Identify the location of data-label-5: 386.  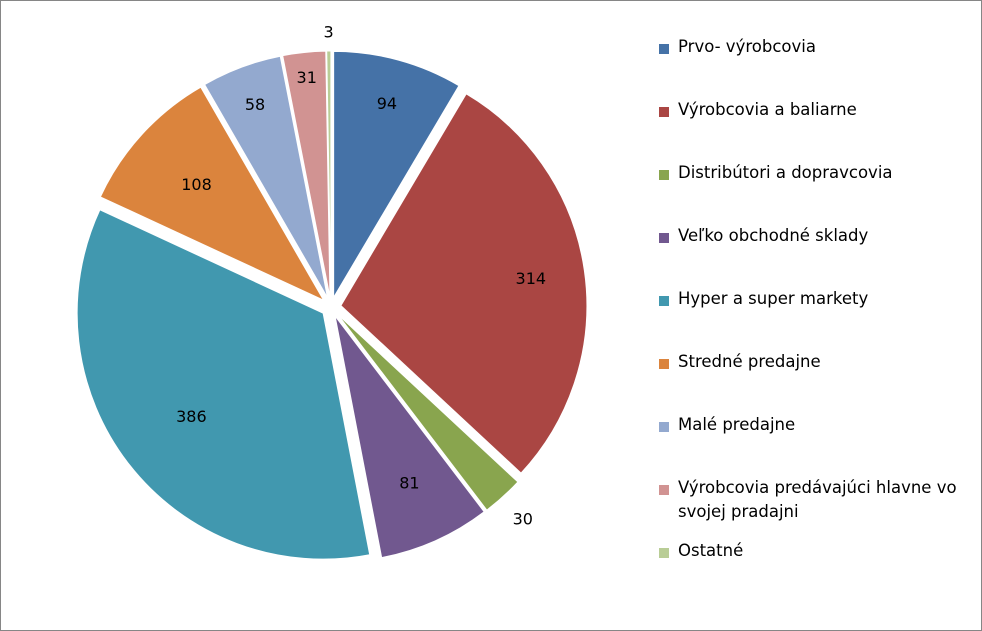
(191, 416).